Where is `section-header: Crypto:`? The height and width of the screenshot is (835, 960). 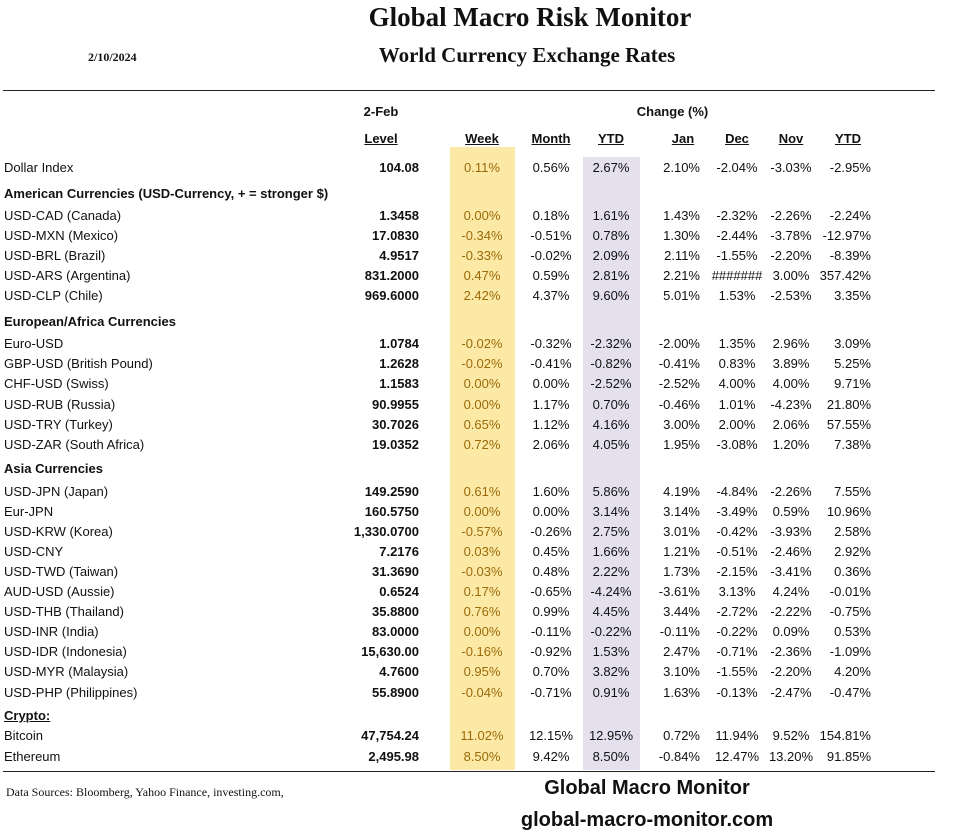
section-header: Crypto: is located at coordinates (480, 717).